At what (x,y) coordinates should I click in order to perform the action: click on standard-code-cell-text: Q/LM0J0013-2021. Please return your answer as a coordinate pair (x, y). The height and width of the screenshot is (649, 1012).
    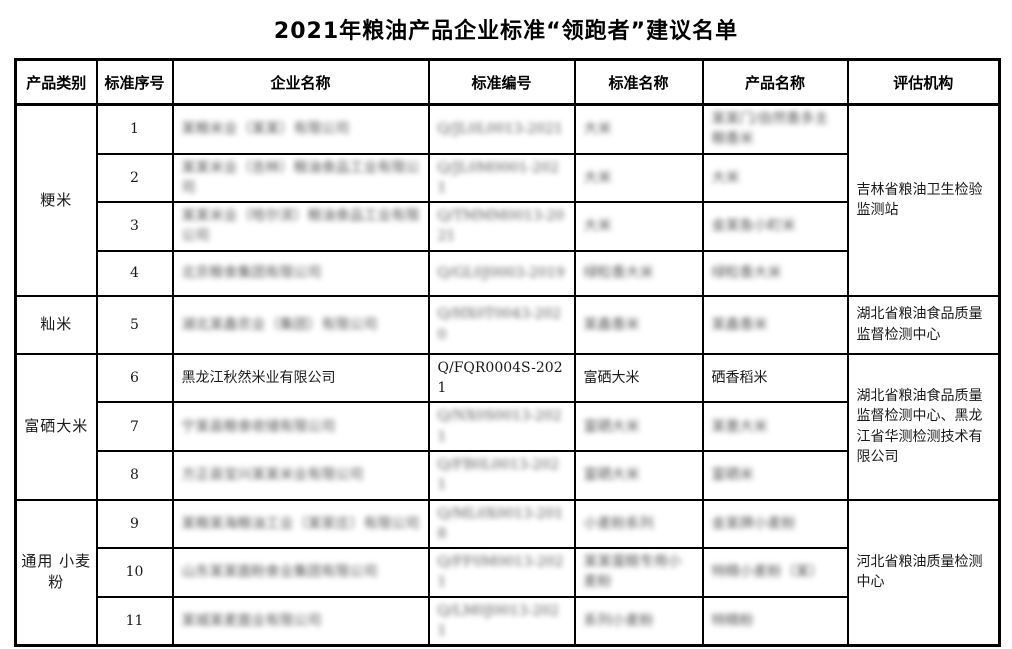
    Looking at the image, I should click on (498, 621).